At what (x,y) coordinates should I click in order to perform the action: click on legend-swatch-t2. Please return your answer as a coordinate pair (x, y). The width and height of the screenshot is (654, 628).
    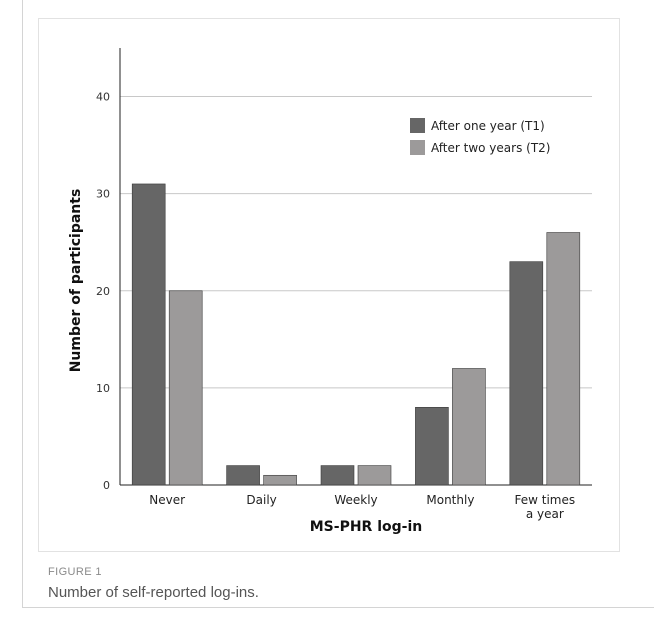
    Looking at the image, I should click on (417, 147).